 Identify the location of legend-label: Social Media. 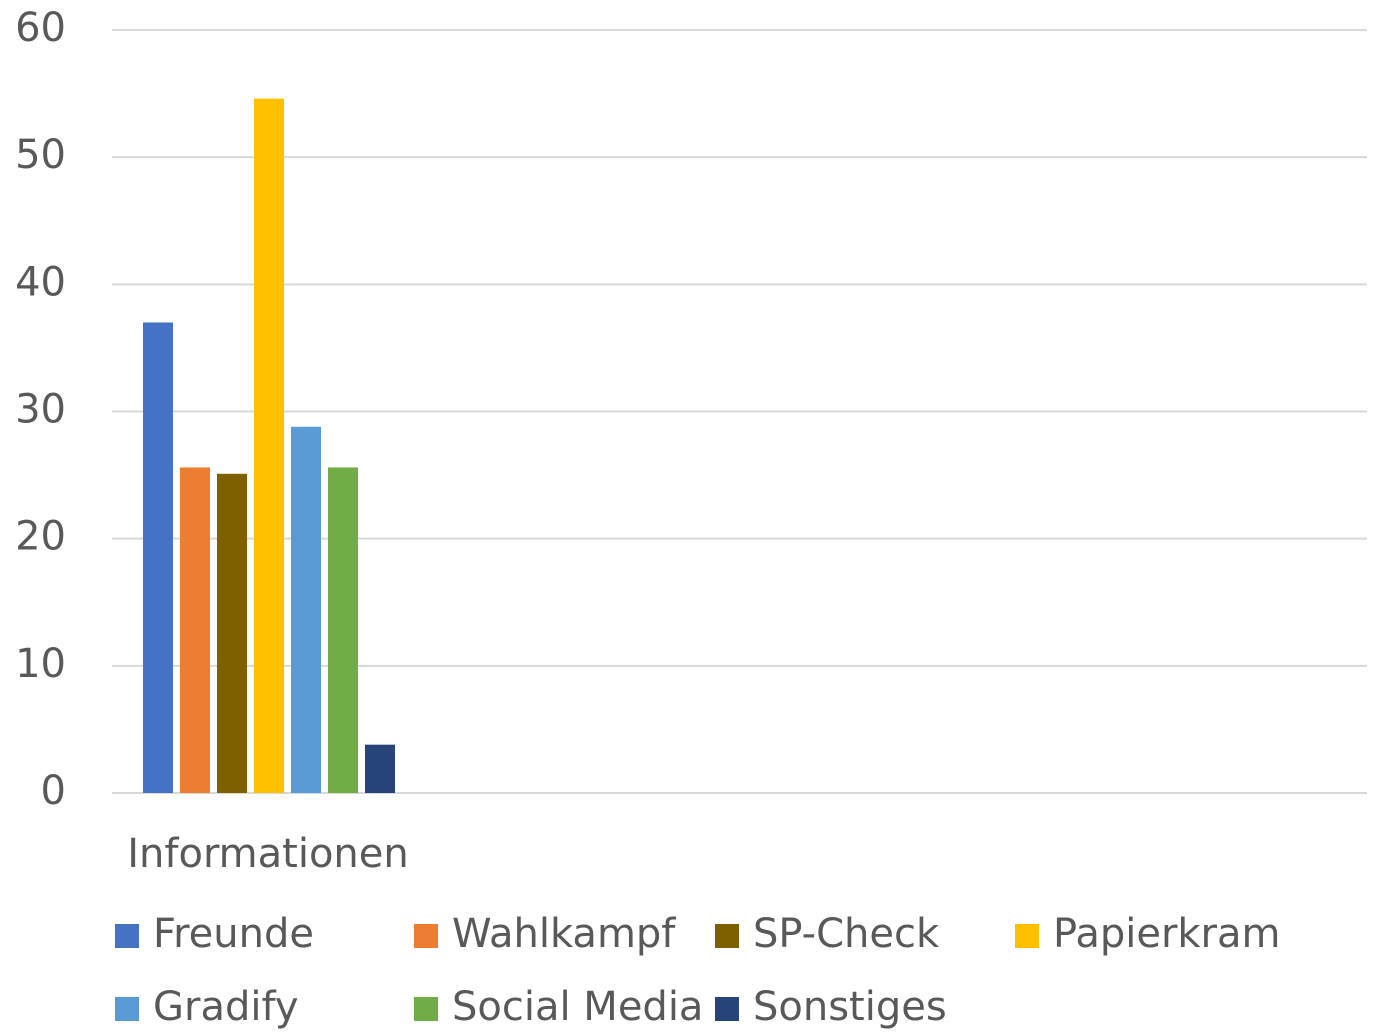
(577, 1007).